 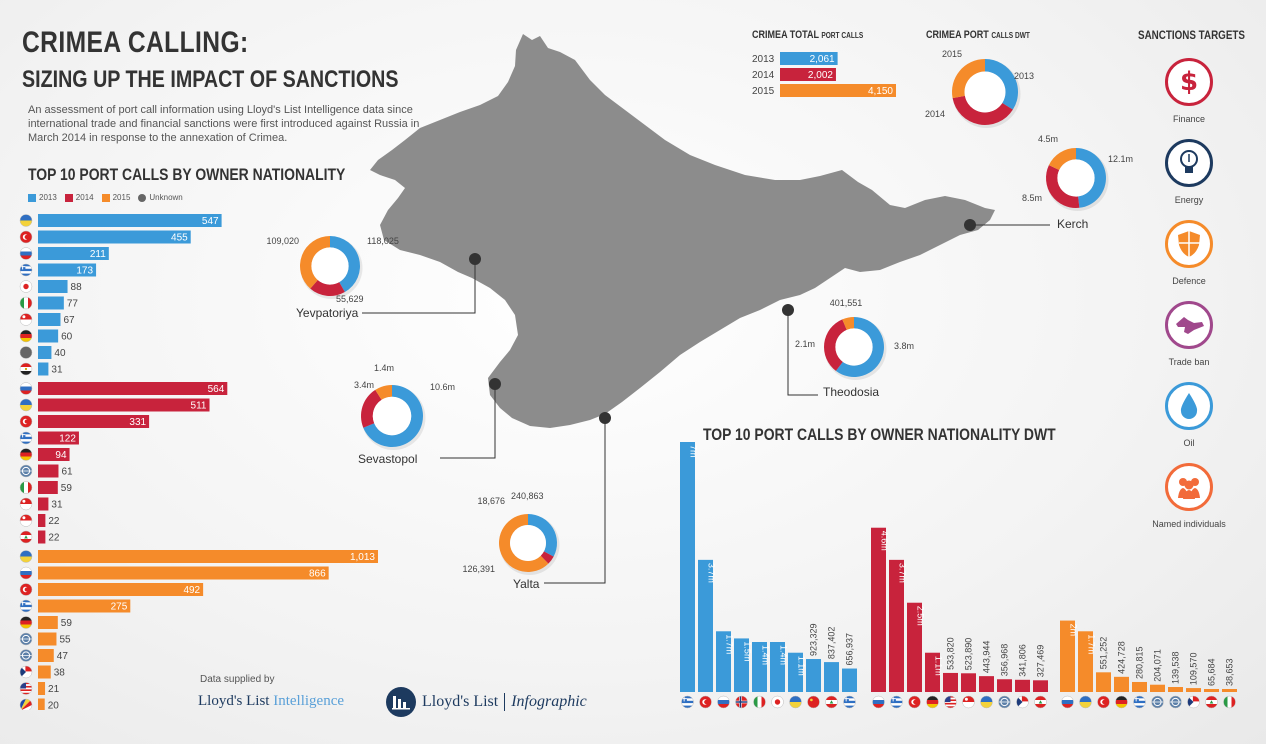 What do you see at coordinates (950, 702) in the screenshot?
I see `flag-us-icon` at bounding box center [950, 702].